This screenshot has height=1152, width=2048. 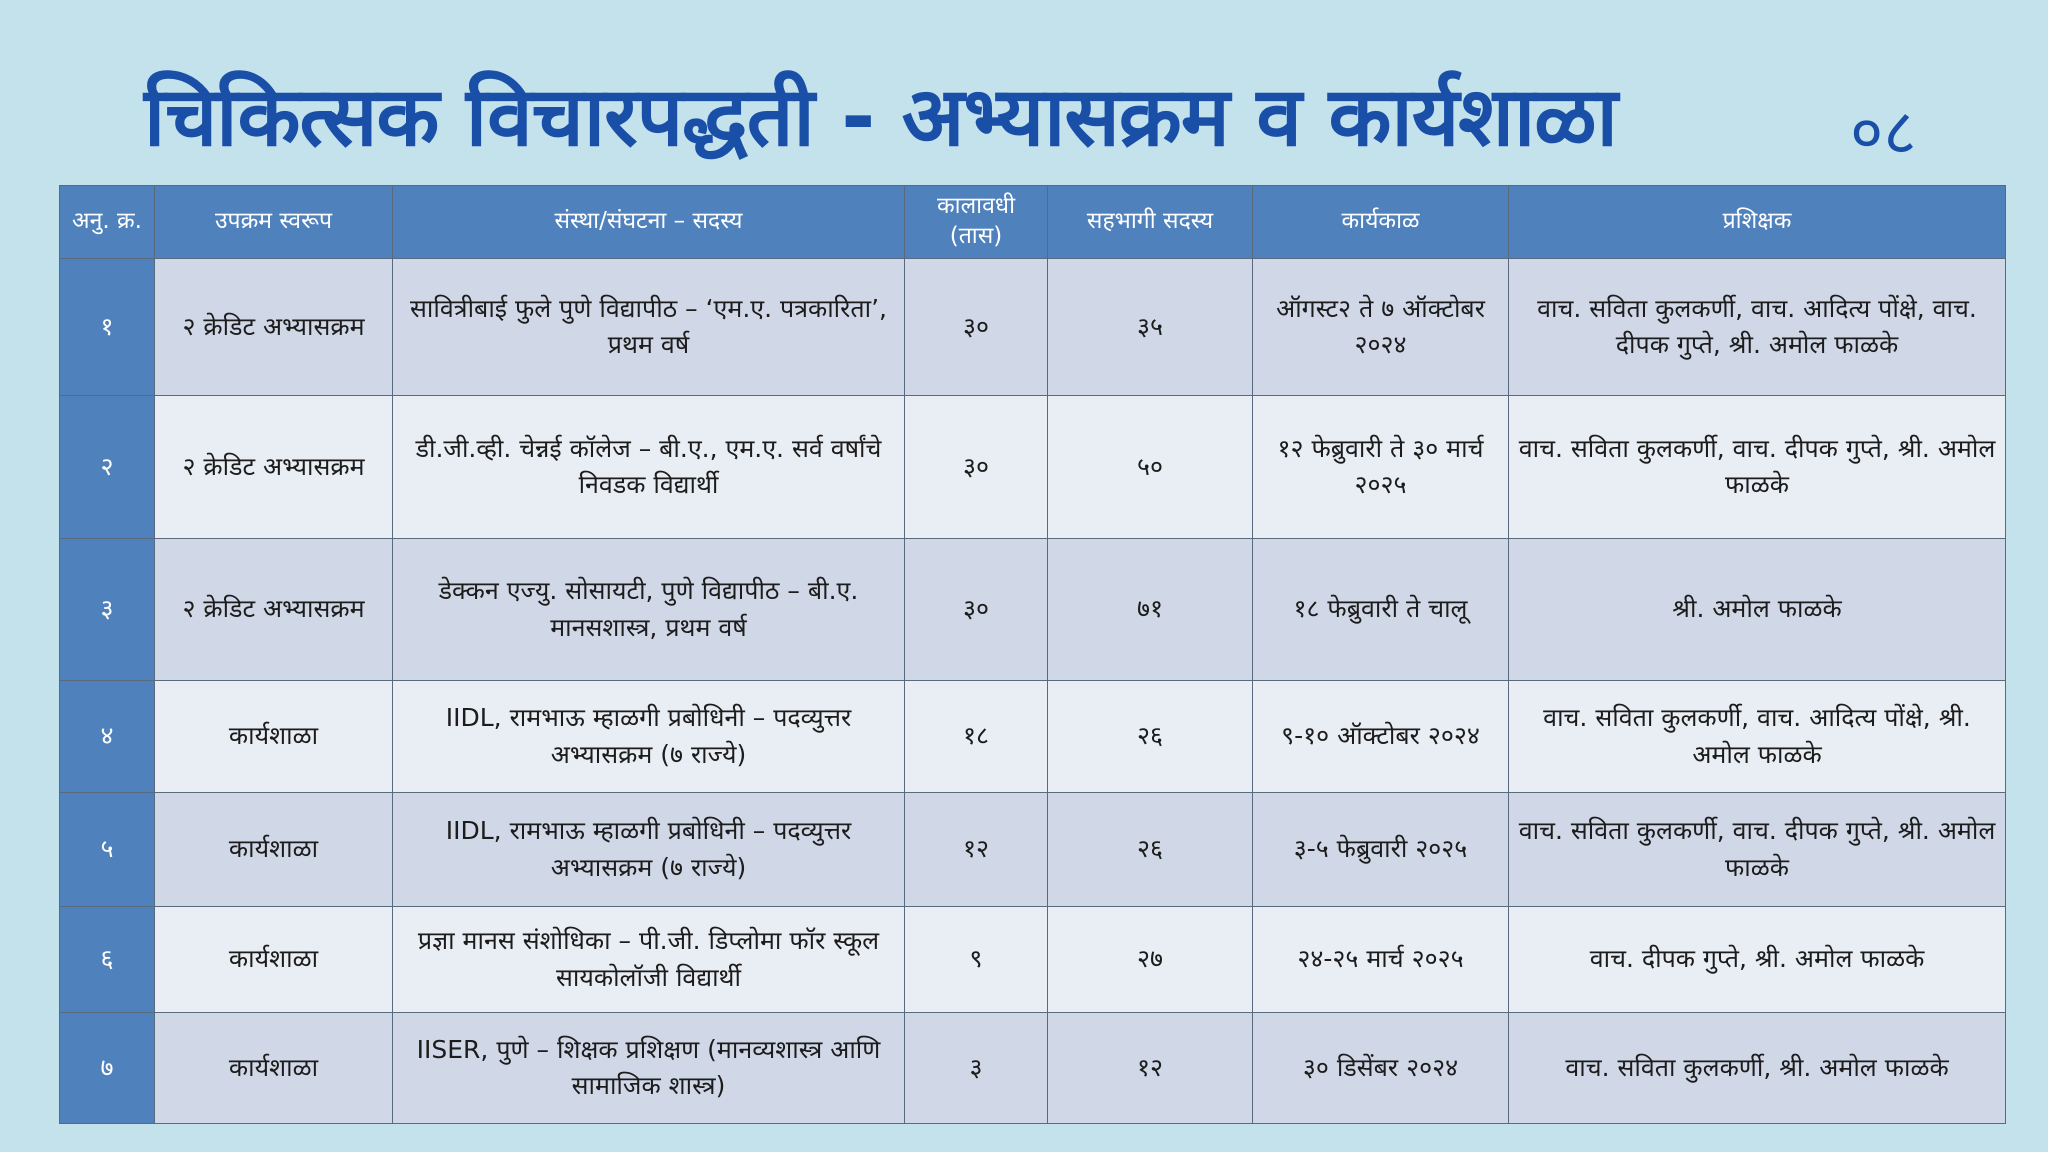 I want to click on cell-serial: १, so click(x=107, y=327).